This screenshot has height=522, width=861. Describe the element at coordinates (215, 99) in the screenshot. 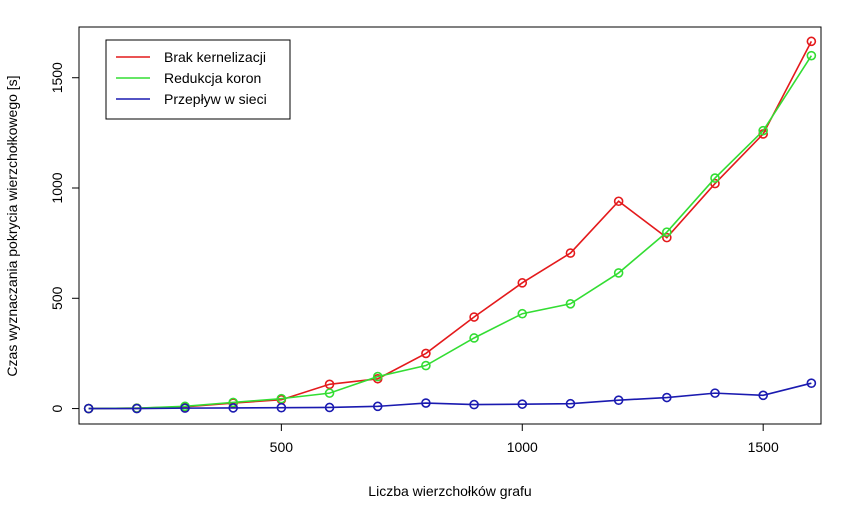

I see `legend-label: Przepływ w sieci` at that location.